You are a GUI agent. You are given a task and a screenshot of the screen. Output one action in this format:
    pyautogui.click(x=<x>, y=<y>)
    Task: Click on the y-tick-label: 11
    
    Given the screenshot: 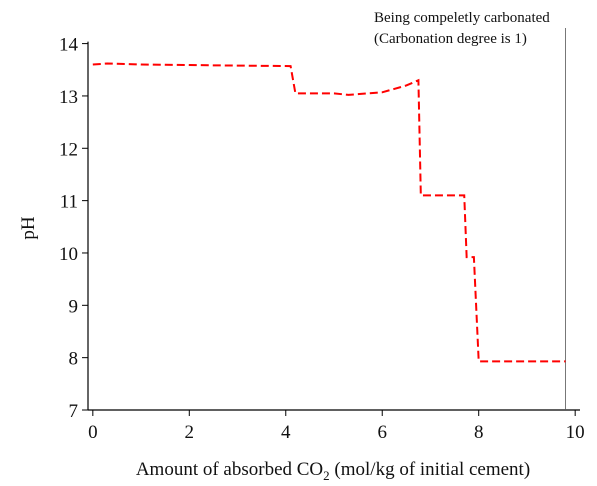 What is the action you would take?
    pyautogui.click(x=69, y=202)
    